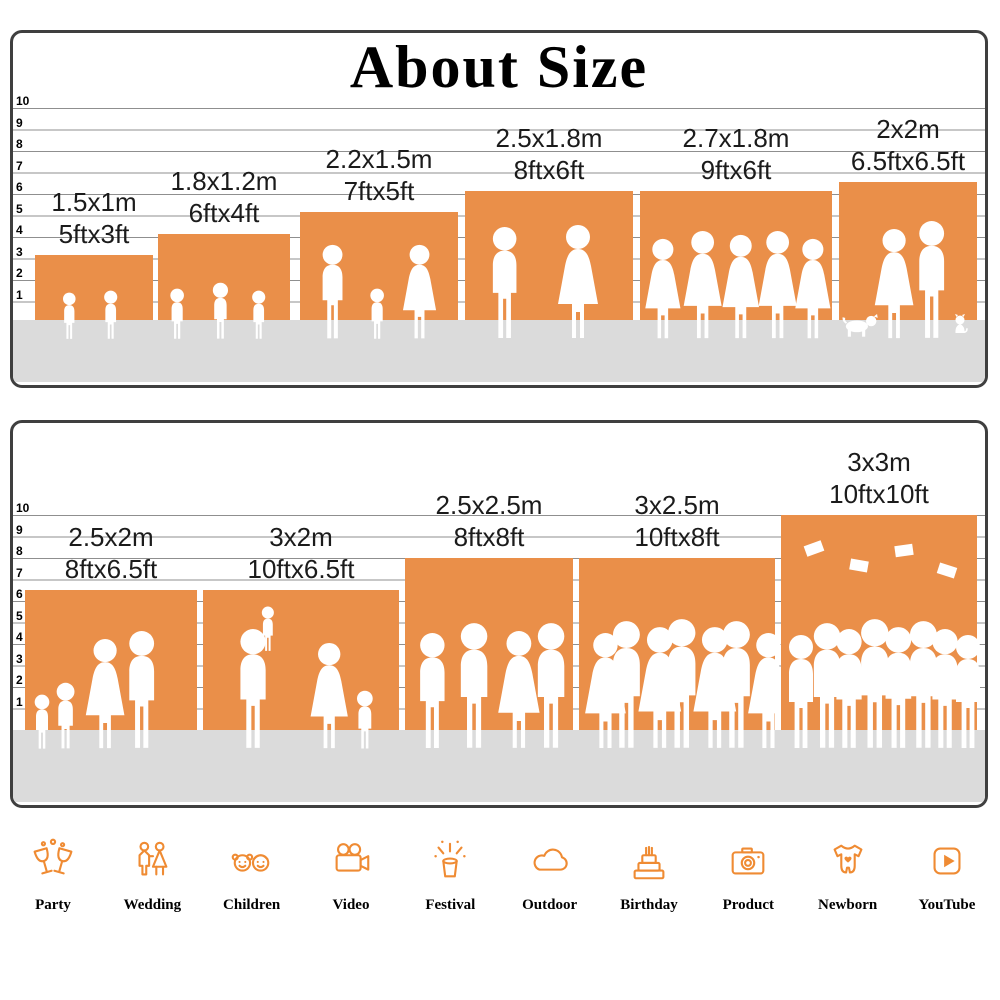 Image resolution: width=1000 pixels, height=1000 pixels. I want to click on axis-tick: 8, so click(19, 551).